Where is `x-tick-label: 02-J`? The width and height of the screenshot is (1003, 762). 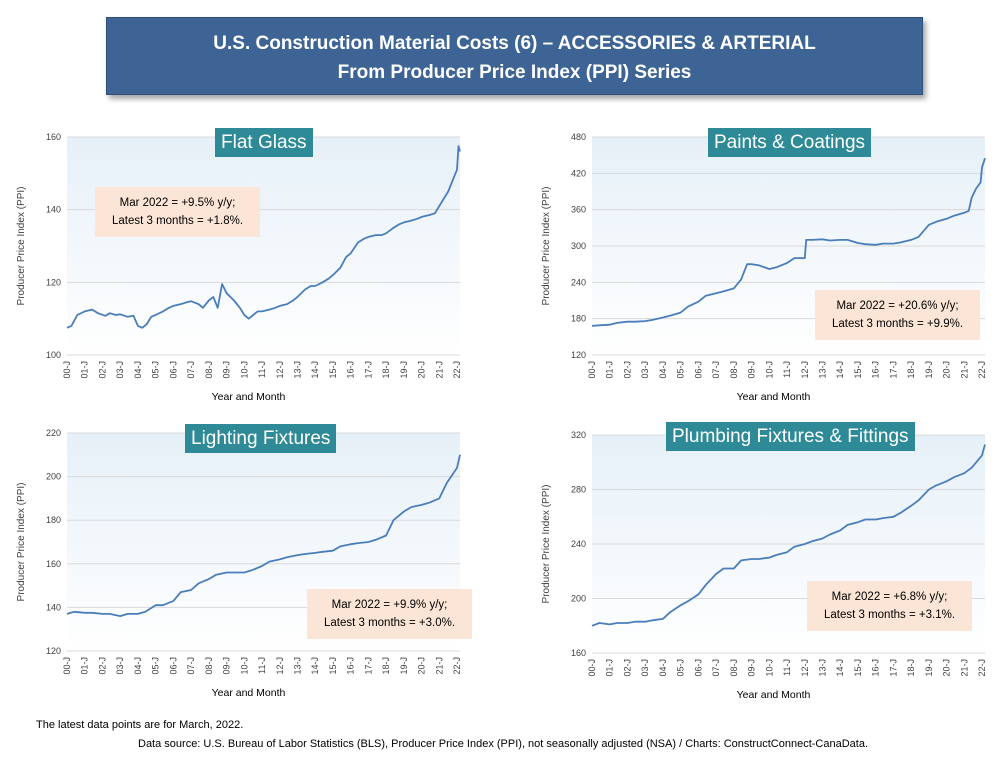
x-tick-label: 02-J is located at coordinates (627, 668).